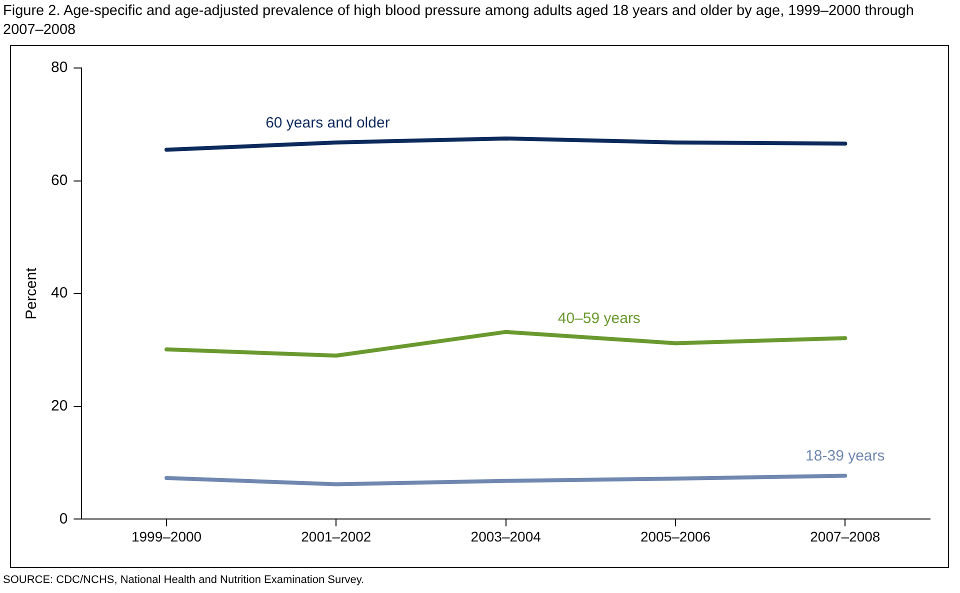 This screenshot has height=593, width=960. I want to click on y-tick-label: 60, so click(59, 180).